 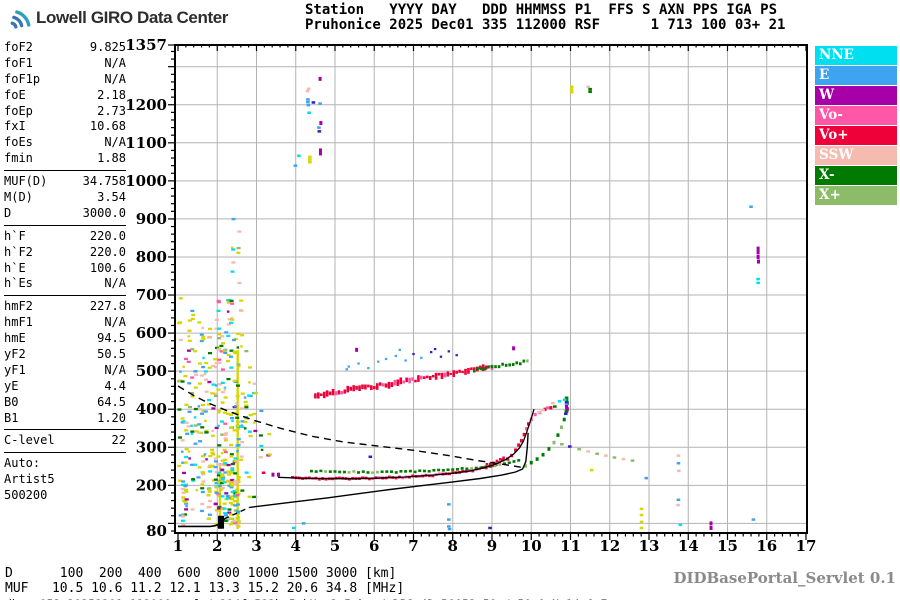 What do you see at coordinates (413, 546) in the screenshot?
I see `x-axis-tick-label-7: 7` at bounding box center [413, 546].